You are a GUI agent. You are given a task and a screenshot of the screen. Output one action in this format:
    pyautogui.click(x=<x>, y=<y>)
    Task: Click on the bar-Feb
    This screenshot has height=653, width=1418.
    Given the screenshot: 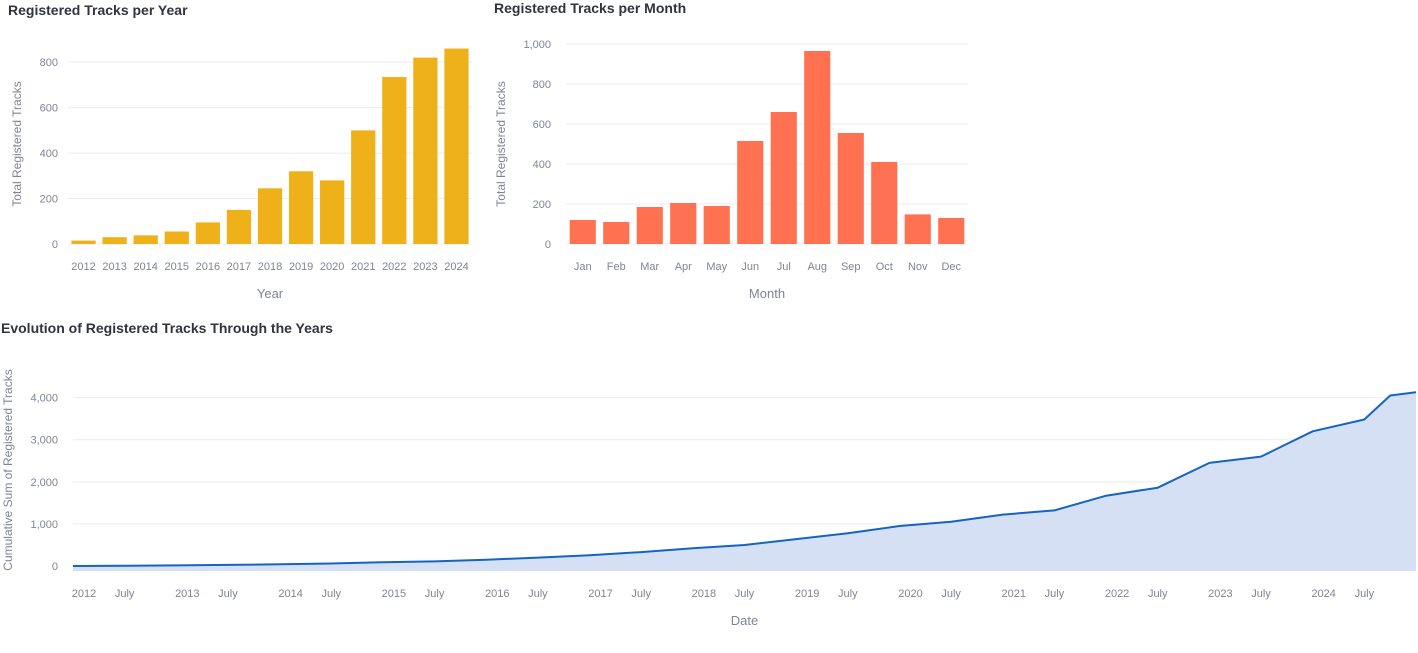 What is the action you would take?
    pyautogui.click(x=616, y=233)
    